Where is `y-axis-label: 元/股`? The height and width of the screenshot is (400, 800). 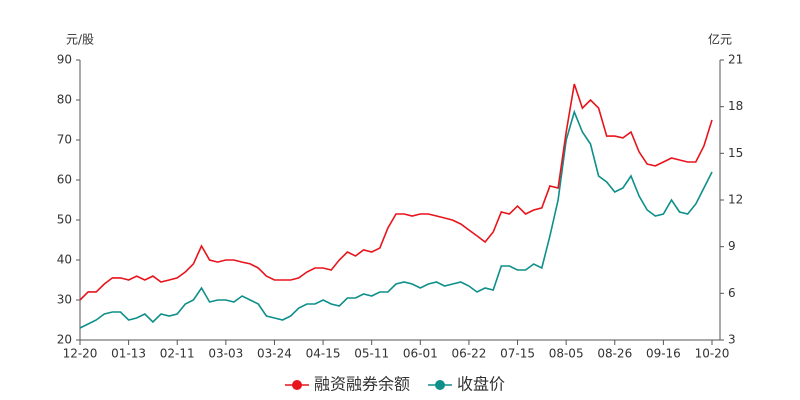
y-axis-label: 元/股 is located at coordinates (80, 40).